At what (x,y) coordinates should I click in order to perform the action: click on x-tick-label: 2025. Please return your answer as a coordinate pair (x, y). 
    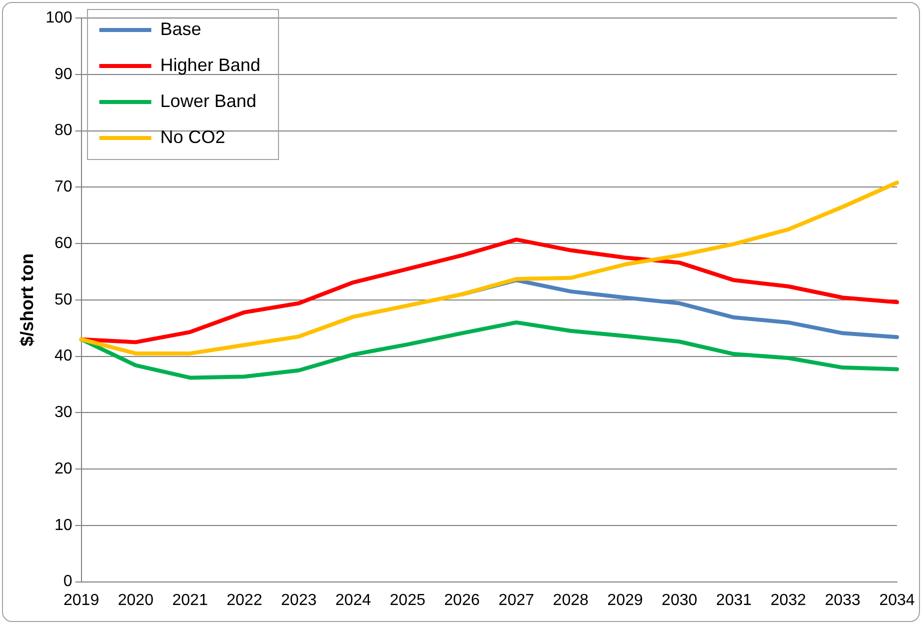
    Looking at the image, I should click on (408, 600).